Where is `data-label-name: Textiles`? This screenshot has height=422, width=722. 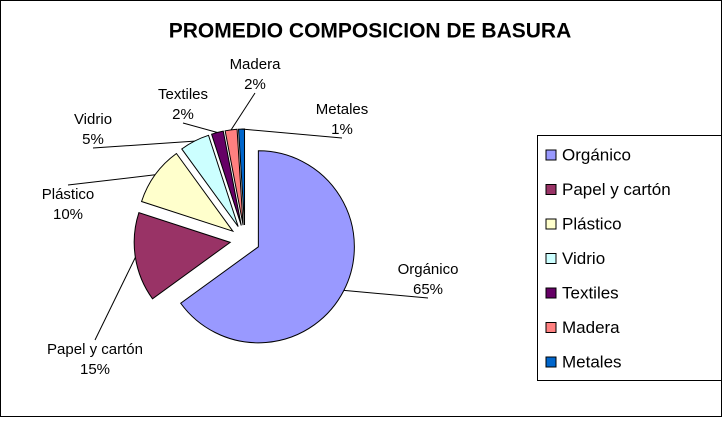 data-label-name: Textiles is located at coordinates (183, 94).